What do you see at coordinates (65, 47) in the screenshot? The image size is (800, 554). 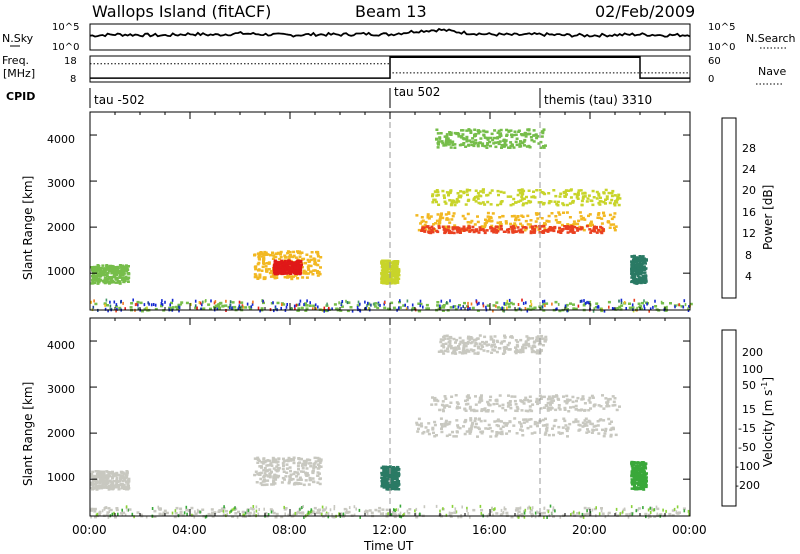 I see `nsky-ytick-bottom: 10^0` at bounding box center [65, 47].